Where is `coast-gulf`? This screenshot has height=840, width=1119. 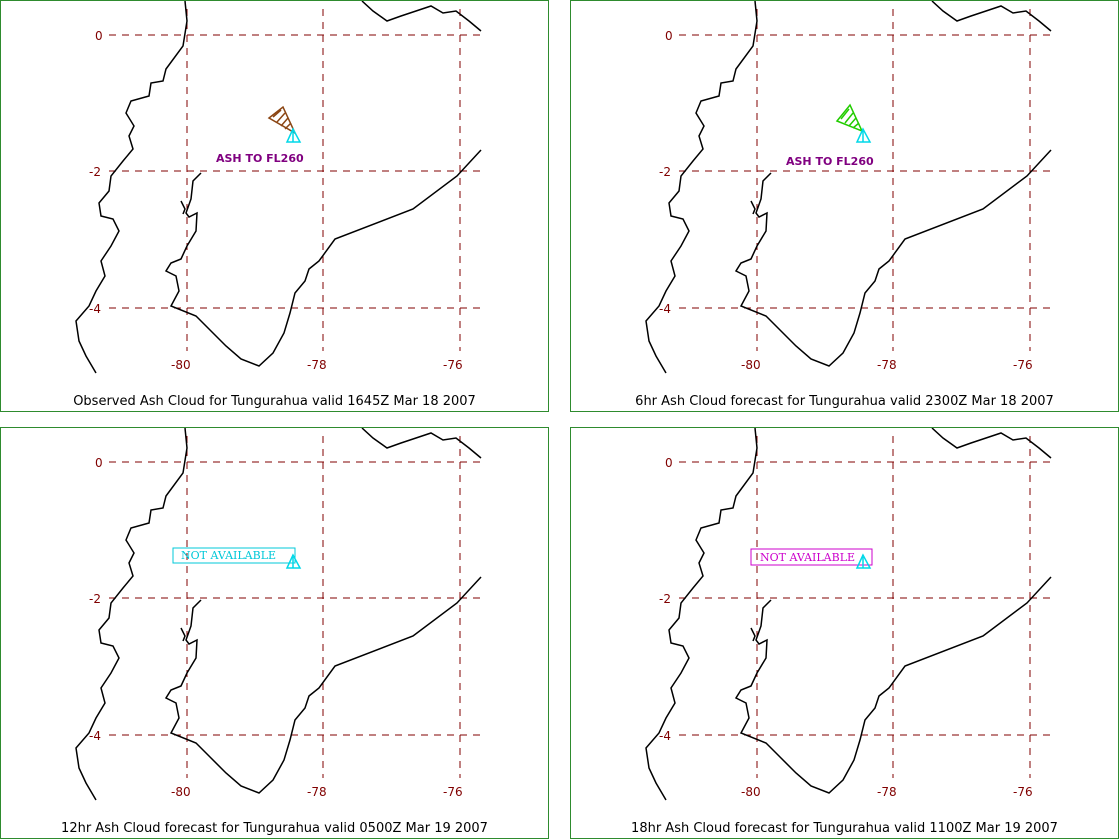 coast-gulf is located at coordinates (323, 258).